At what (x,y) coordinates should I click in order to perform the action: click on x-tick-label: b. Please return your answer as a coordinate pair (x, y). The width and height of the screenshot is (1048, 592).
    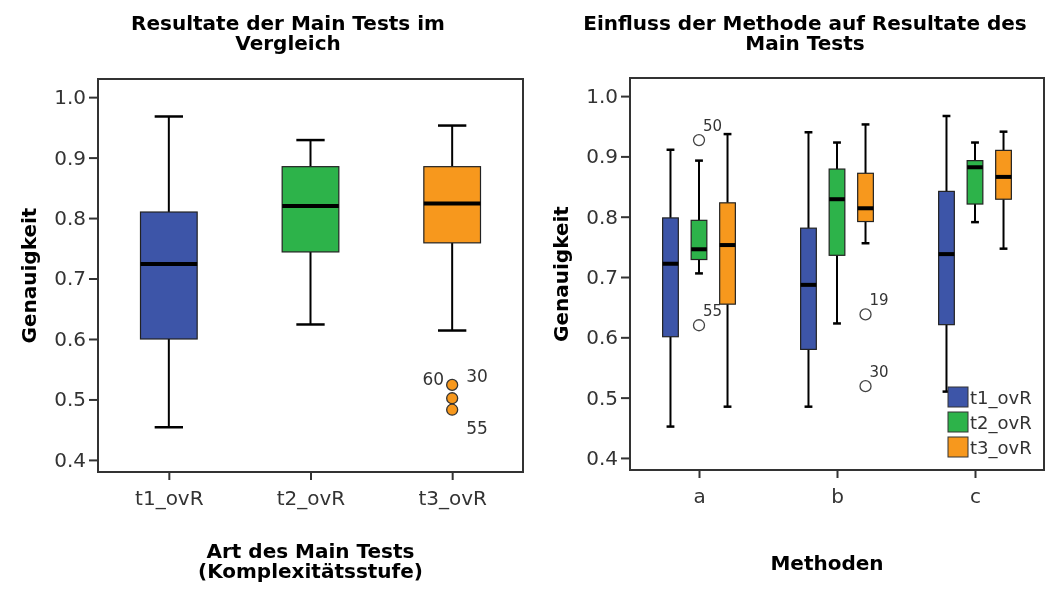
    Looking at the image, I should click on (837, 496).